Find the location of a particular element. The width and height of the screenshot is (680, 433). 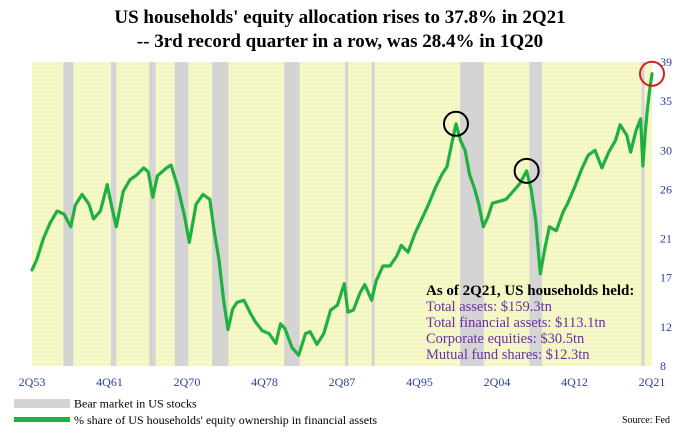

annotation-total-assets: Total assets: $159.3tn is located at coordinates (489, 307).